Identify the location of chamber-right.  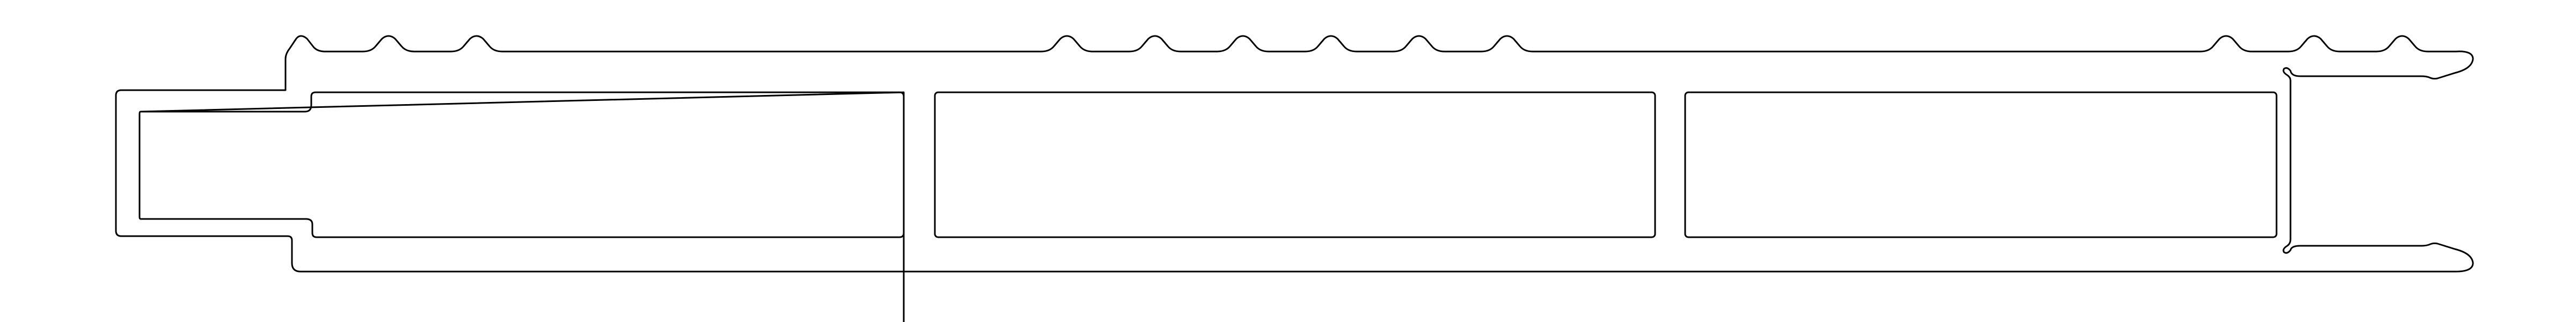
(1981, 164).